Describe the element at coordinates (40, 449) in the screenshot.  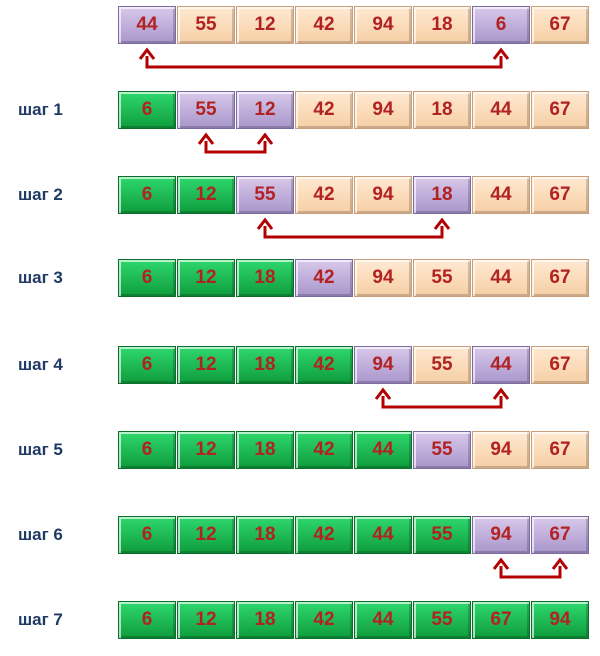
I see `step-label: шаг 5` at that location.